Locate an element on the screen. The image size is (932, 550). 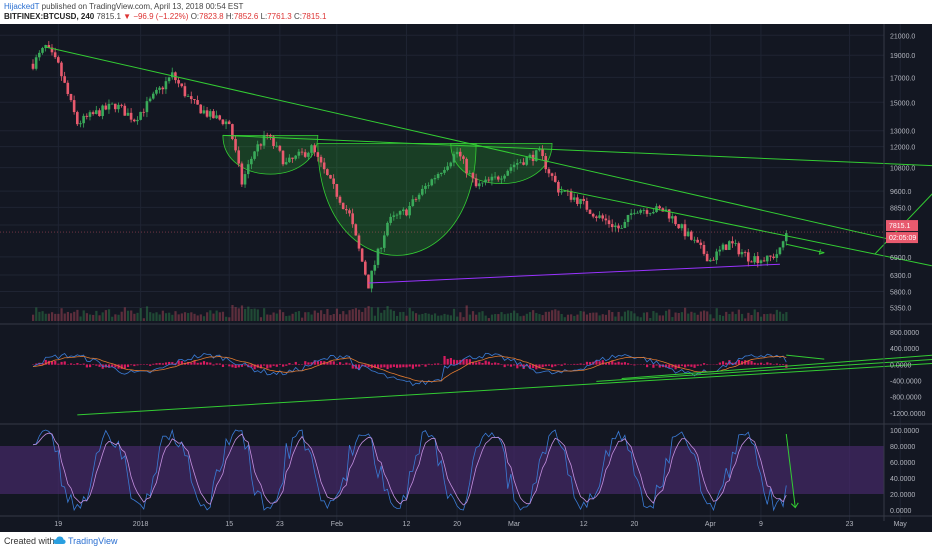
macd-pane is located at coordinates (481, 384).